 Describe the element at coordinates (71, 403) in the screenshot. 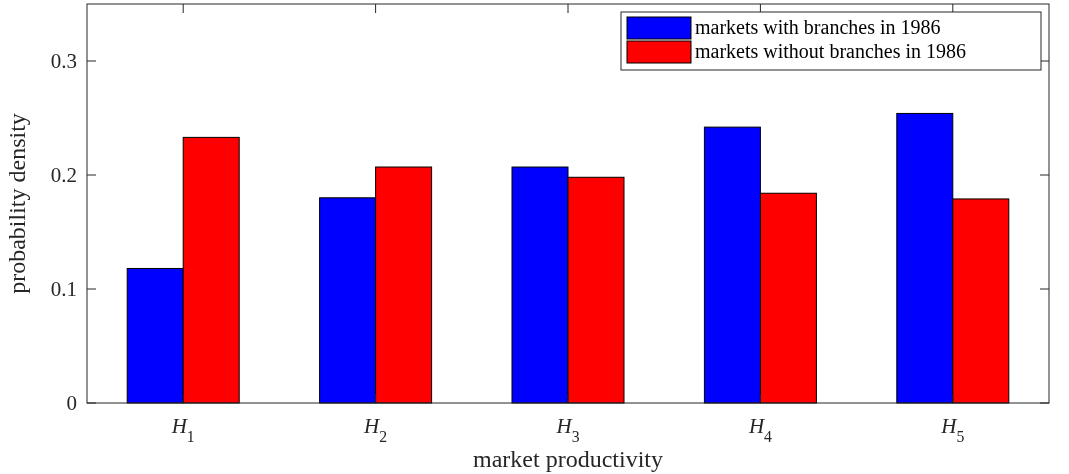

I see `y-tick-label: 0` at that location.